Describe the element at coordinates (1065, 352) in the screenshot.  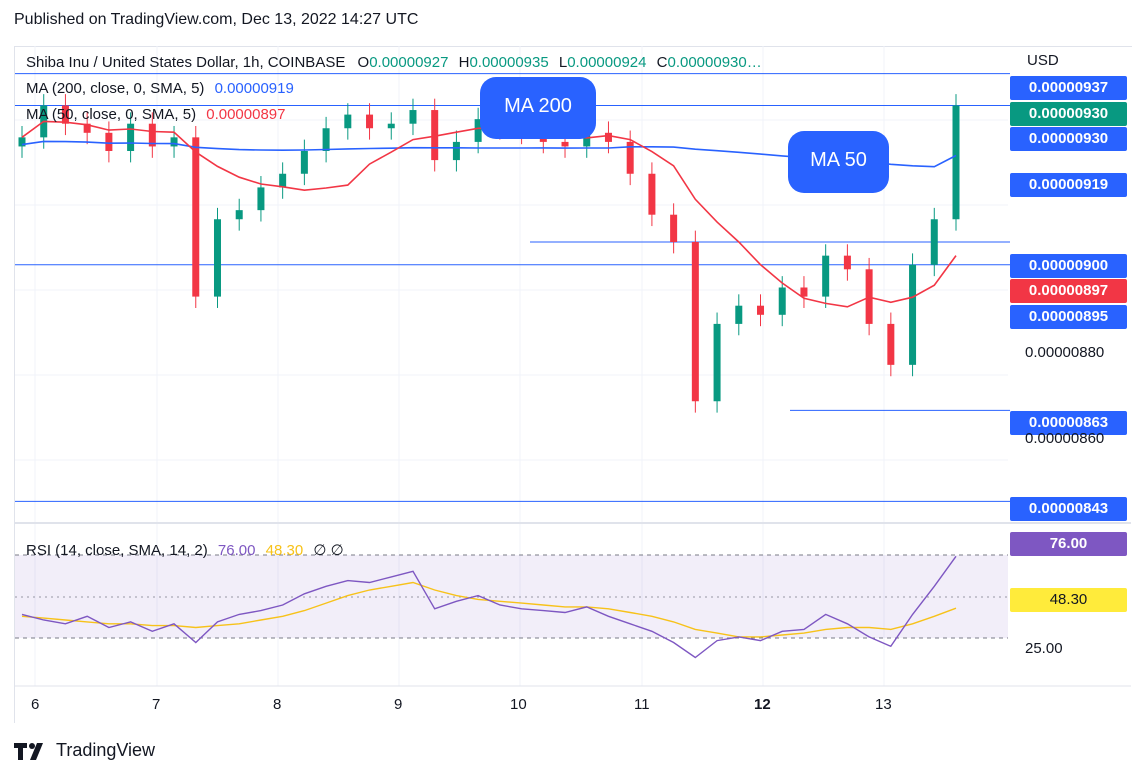
I see `price-tick: 0.00000880` at that location.